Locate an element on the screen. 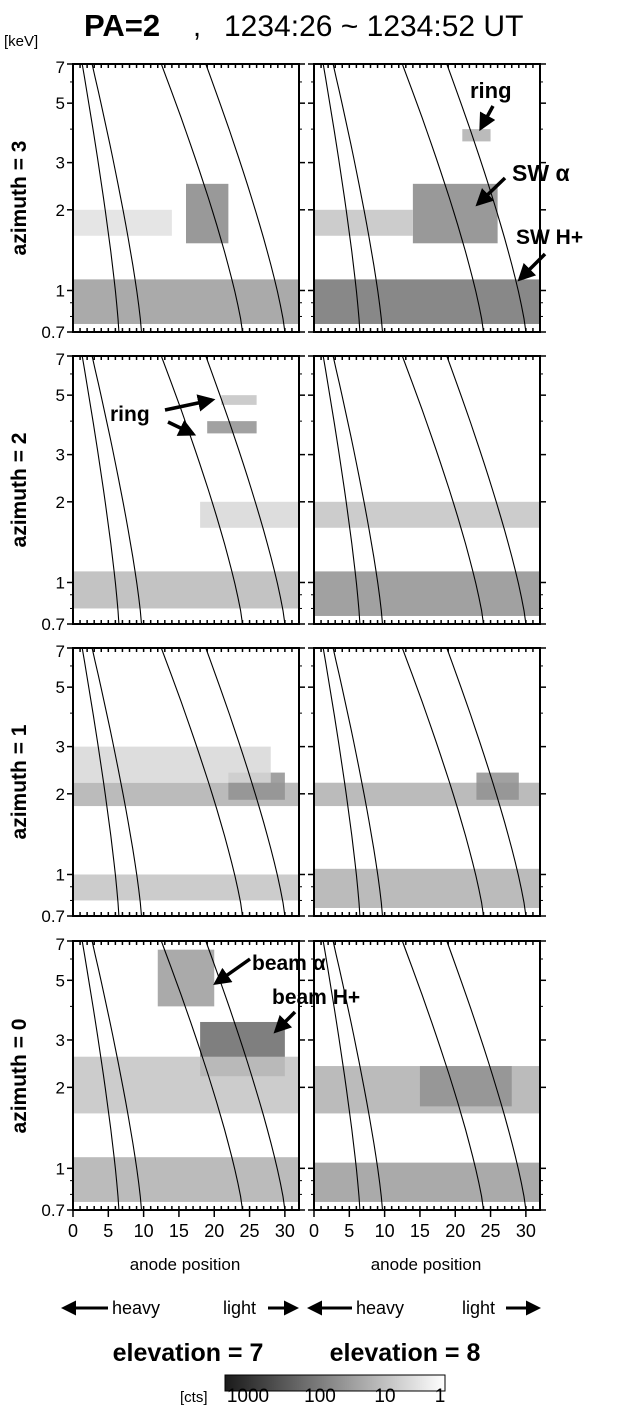 This screenshot has height=1405, width=630. heatmap-panel-az1-el7 is located at coordinates (186, 782).